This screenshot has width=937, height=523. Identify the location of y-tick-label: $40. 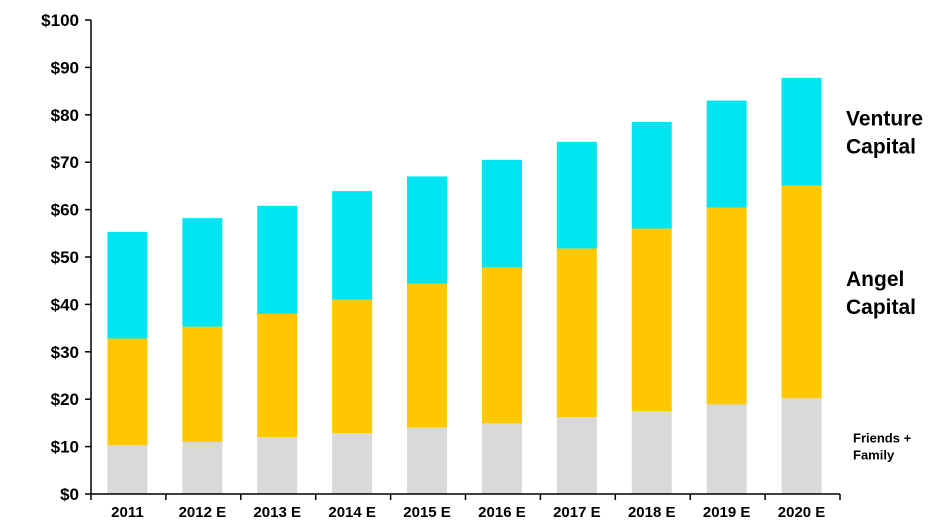
(65, 304).